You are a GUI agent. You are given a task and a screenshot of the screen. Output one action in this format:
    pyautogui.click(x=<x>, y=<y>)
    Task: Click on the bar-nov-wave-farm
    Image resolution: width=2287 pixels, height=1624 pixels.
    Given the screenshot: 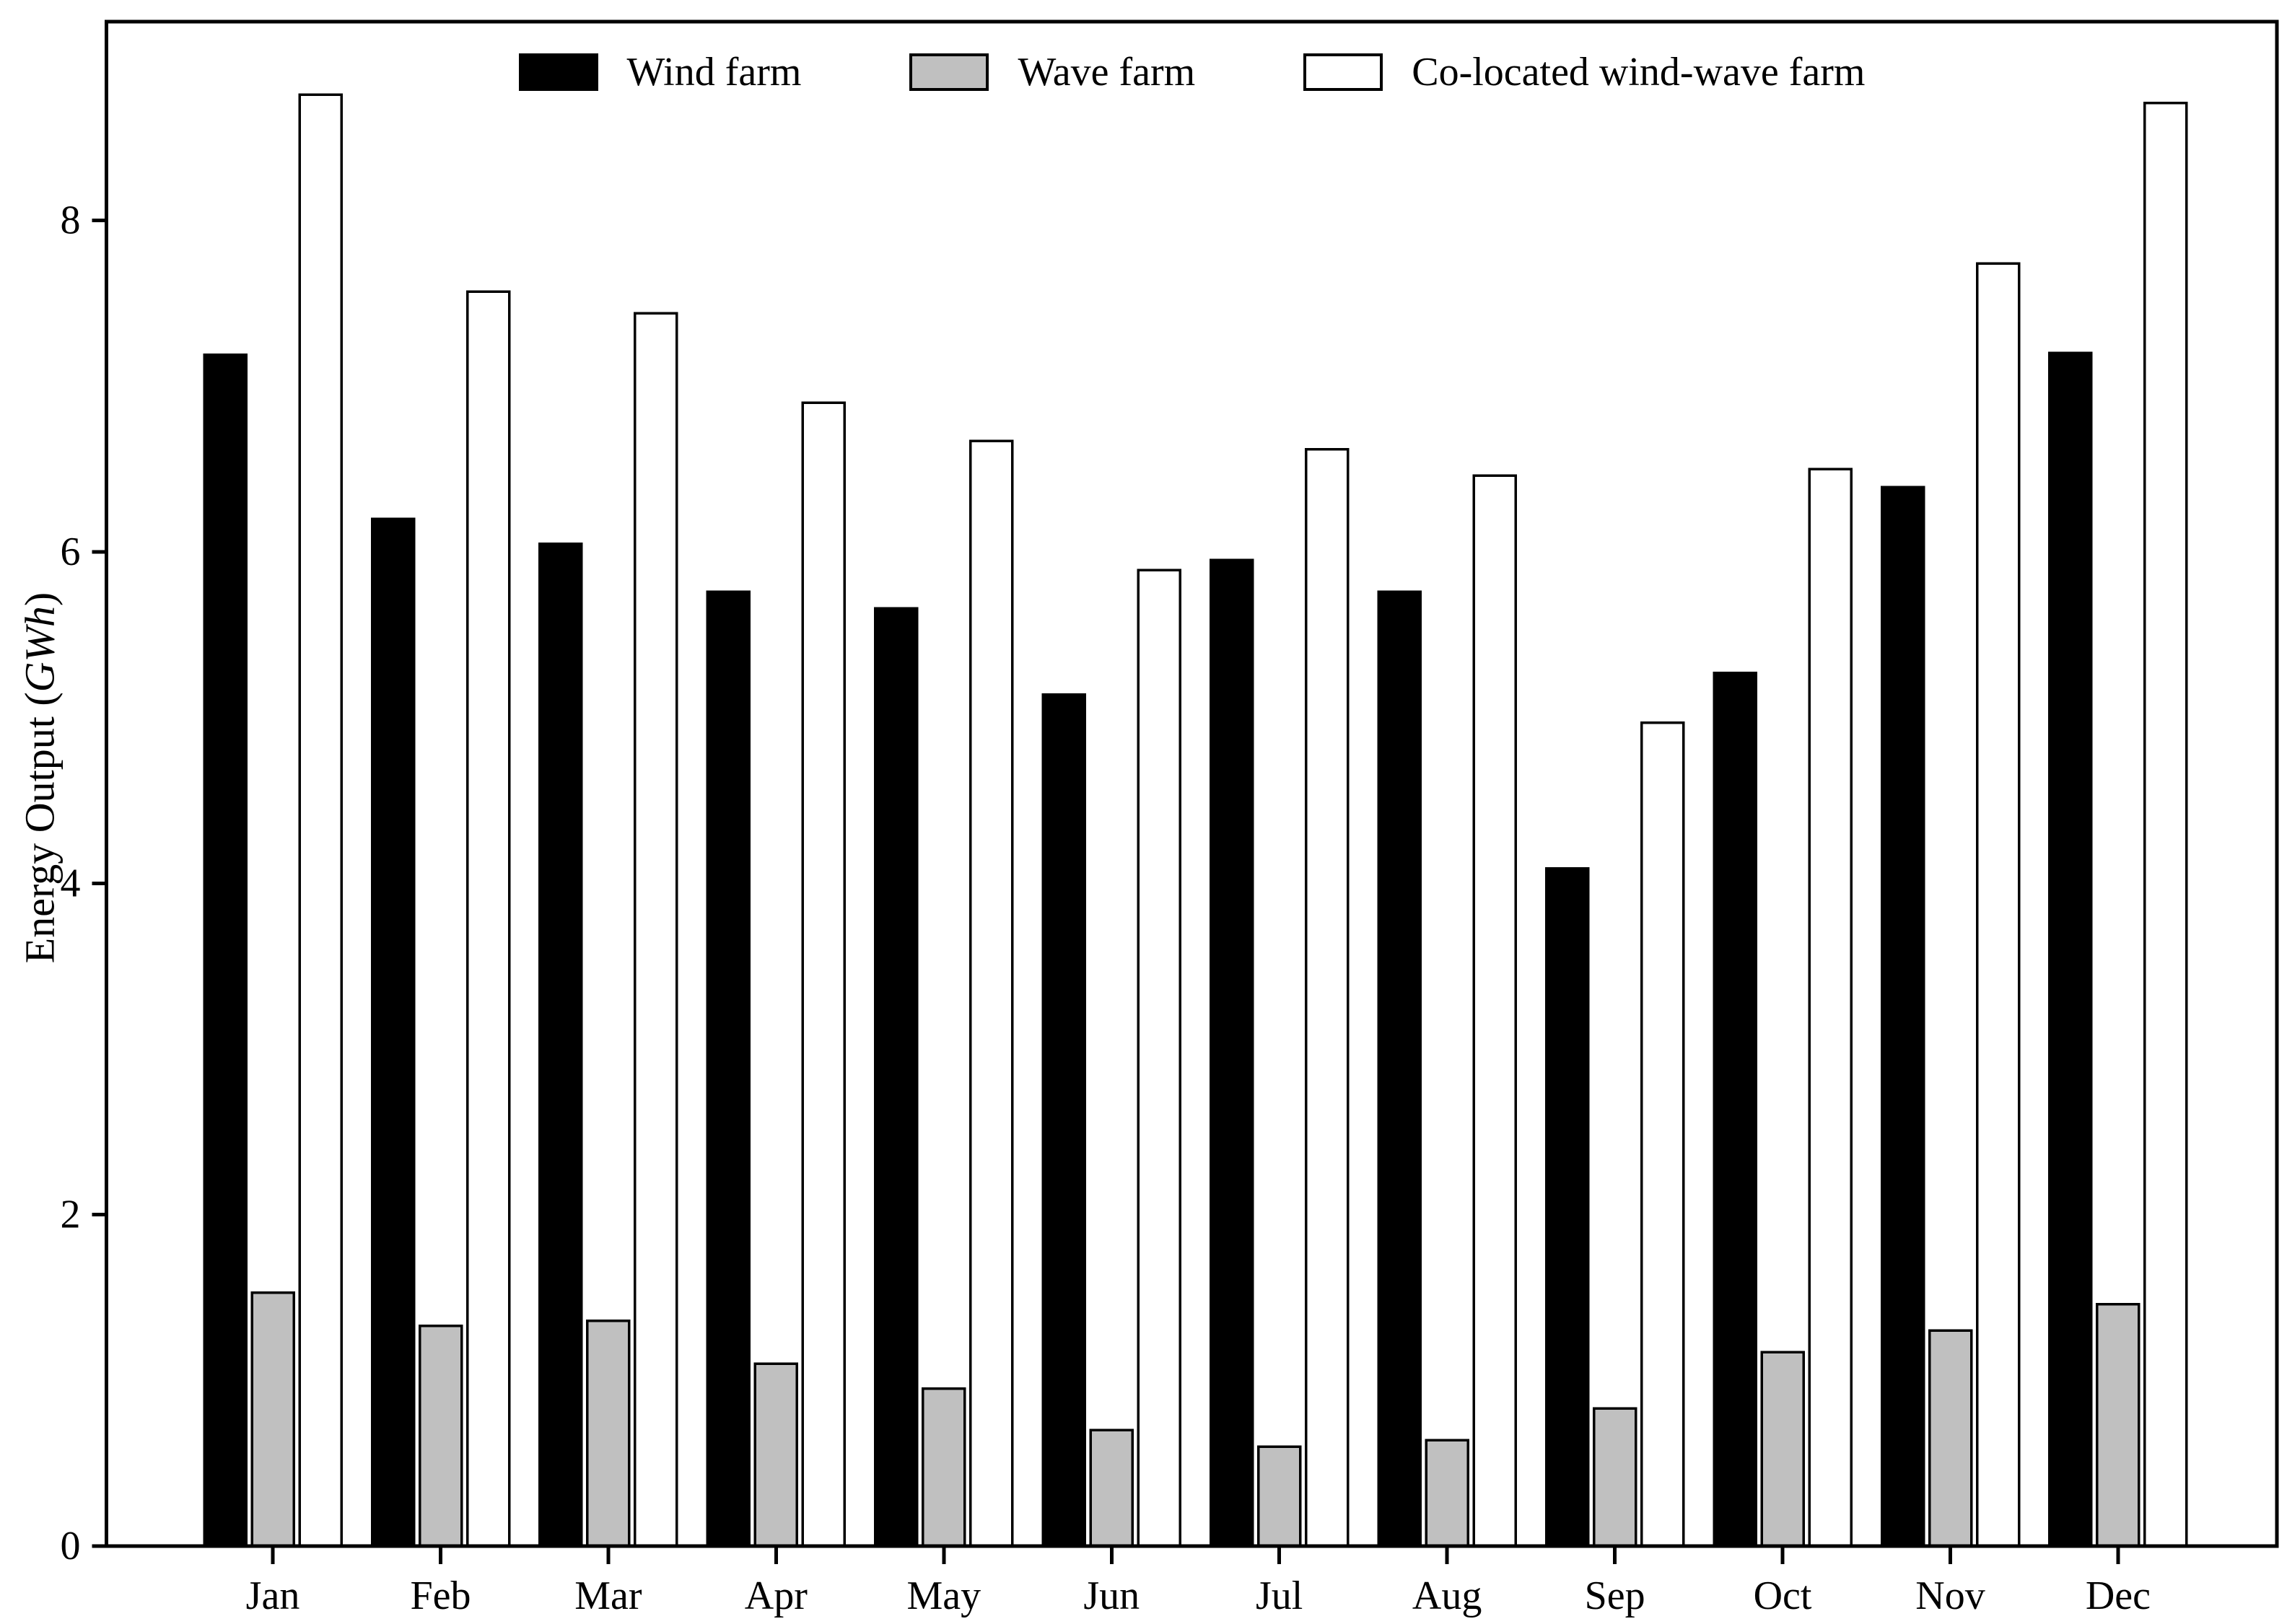 What is the action you would take?
    pyautogui.click(x=1950, y=1438)
    